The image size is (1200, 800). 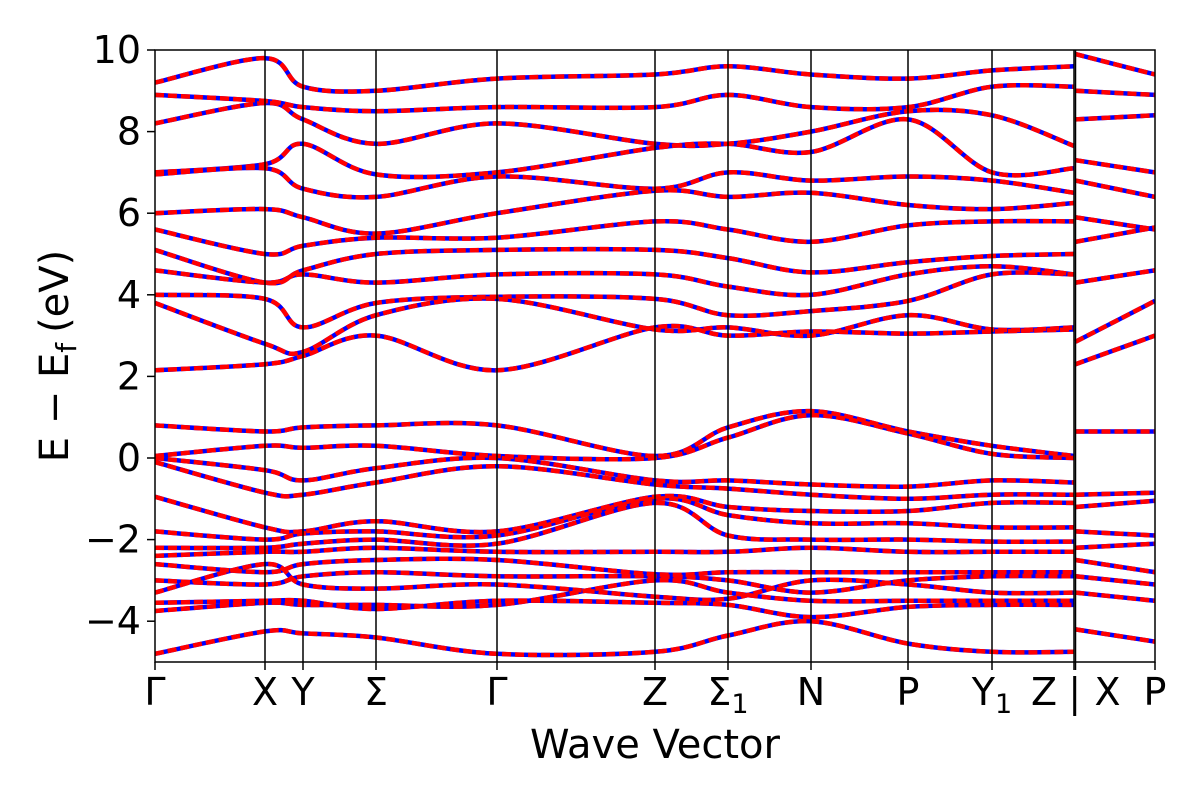 I want to click on y-tick-label: −4, so click(x=113, y=621).